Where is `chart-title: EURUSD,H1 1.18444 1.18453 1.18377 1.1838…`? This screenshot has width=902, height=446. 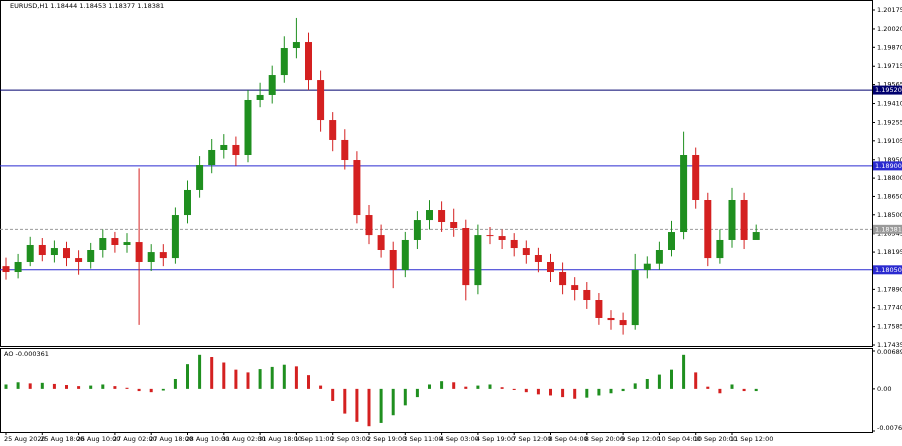 chart-title: EURUSD,H1 1.18444 1.18453 1.18377 1.1838… is located at coordinates (87, 6).